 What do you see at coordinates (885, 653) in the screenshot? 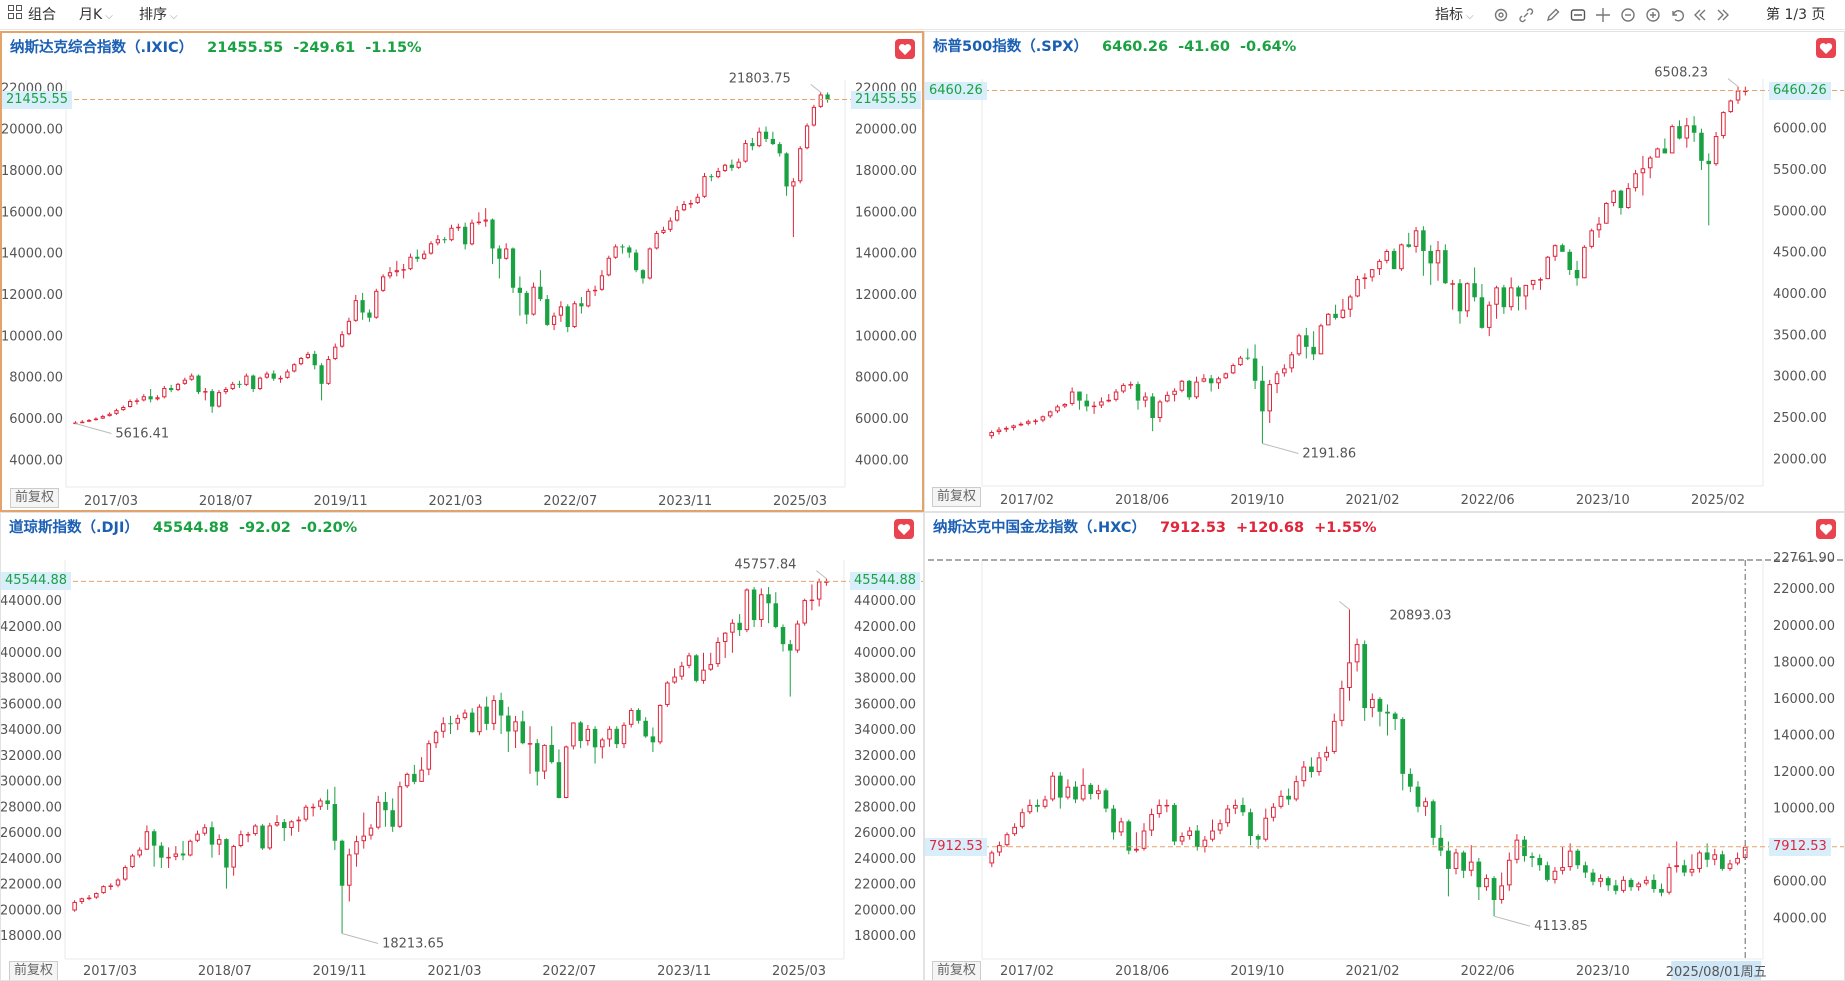
I see `y-tick-label-right: 40000.00` at bounding box center [885, 653].